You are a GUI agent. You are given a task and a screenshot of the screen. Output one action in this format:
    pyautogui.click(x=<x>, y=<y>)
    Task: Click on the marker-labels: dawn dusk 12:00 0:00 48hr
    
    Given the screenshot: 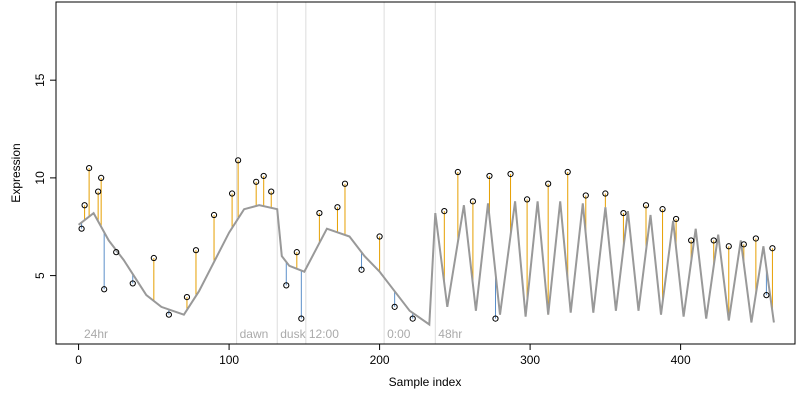 What is the action you would take?
    pyautogui.click(x=351, y=334)
    